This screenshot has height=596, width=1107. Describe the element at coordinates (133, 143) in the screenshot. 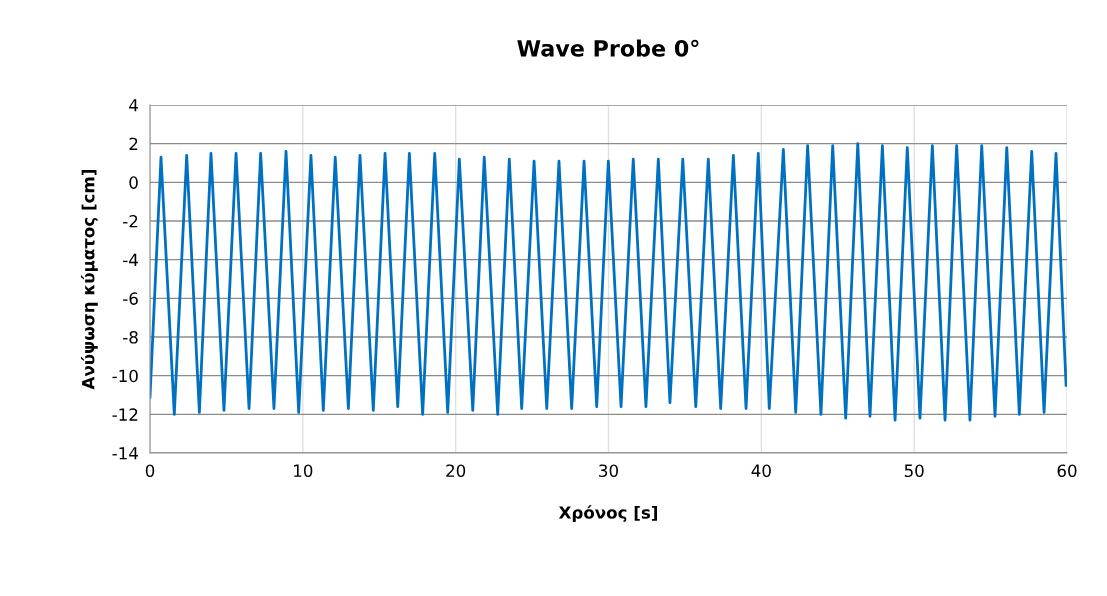

I see `y-tick-label: 2` at that location.